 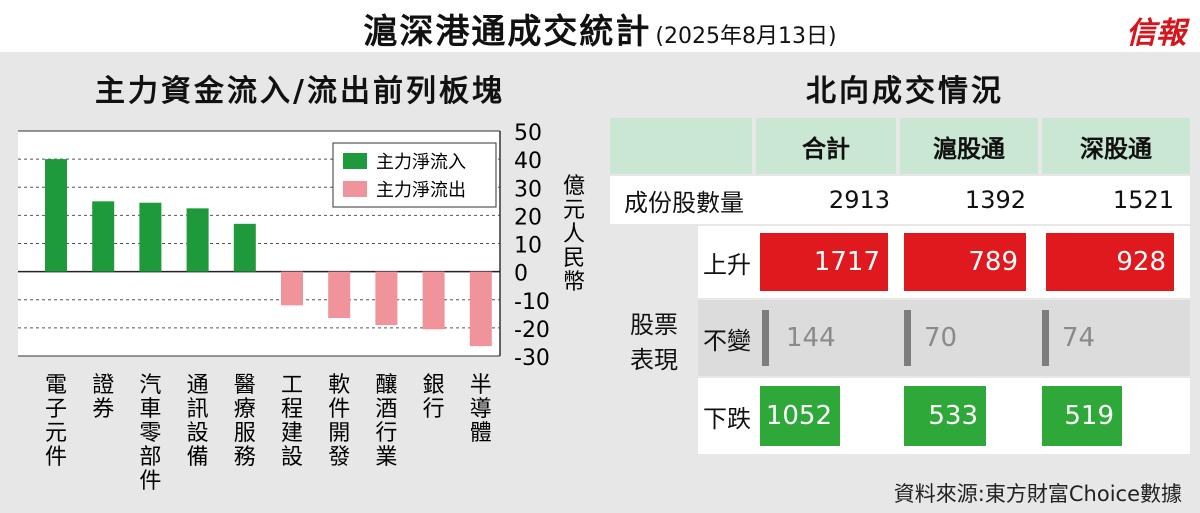 I want to click on y-tick-label: -20, so click(x=532, y=330).